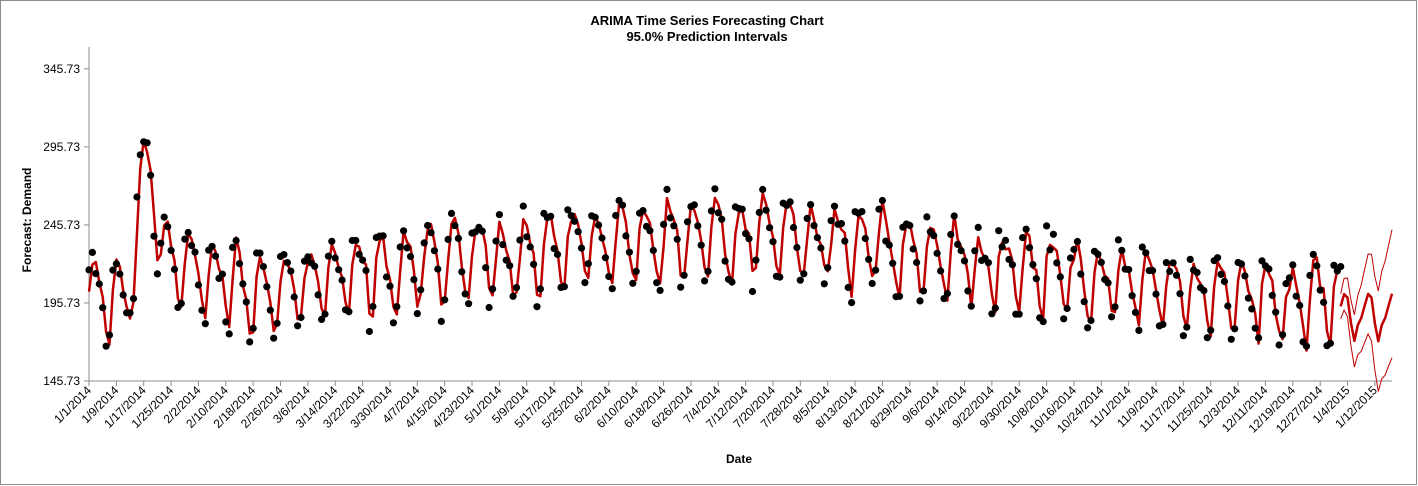  Describe the element at coordinates (739, 459) in the screenshot. I see `x-axis-title: Date` at that location.